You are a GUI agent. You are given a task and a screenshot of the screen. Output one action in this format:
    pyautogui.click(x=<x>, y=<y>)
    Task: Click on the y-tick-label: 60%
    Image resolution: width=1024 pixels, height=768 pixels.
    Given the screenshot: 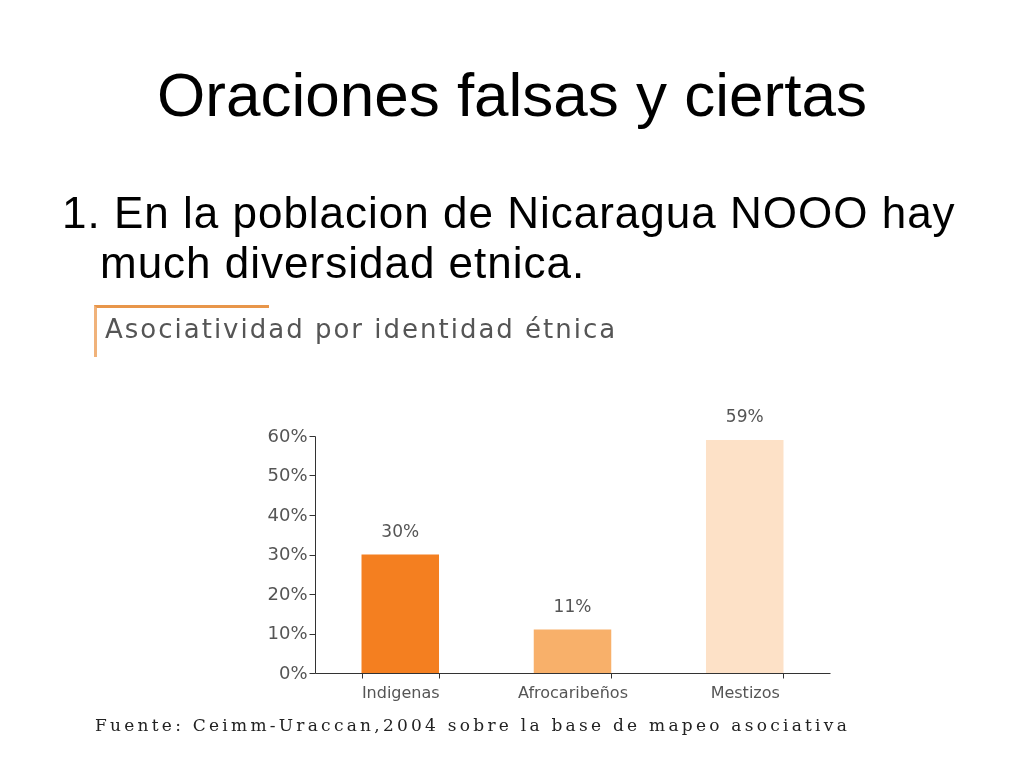 What is the action you would take?
    pyautogui.click(x=287, y=435)
    